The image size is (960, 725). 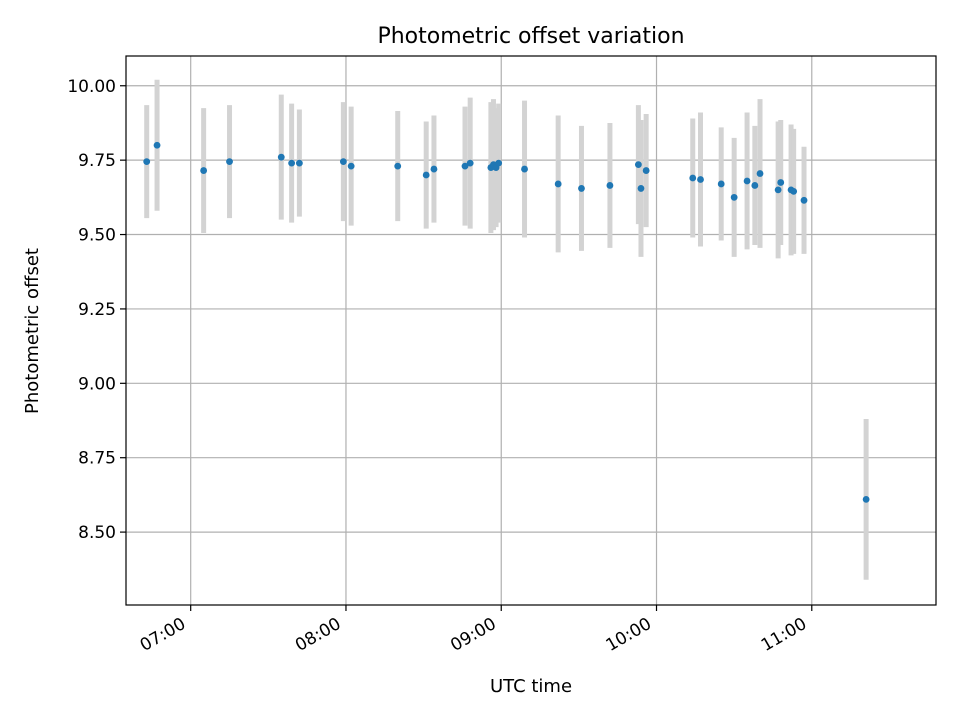 I want to click on x-tick-layer: 07:00 08:00 09:00 10:00 11:00, so click(x=475, y=630).